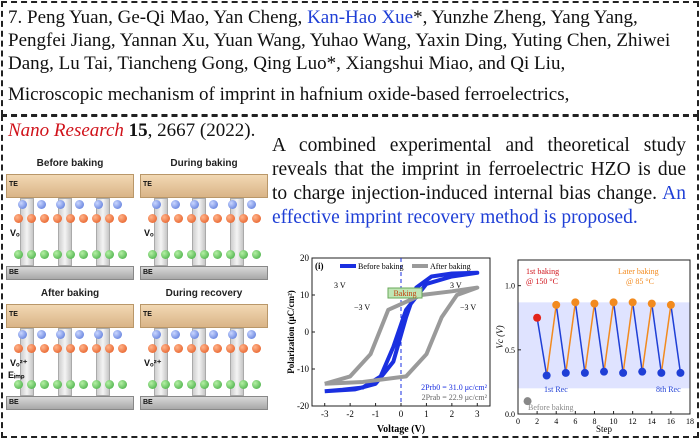 The height and width of the screenshot is (439, 700). Describe the element at coordinates (551, 407) in the screenshot. I see `annotation: Before baking` at that location.